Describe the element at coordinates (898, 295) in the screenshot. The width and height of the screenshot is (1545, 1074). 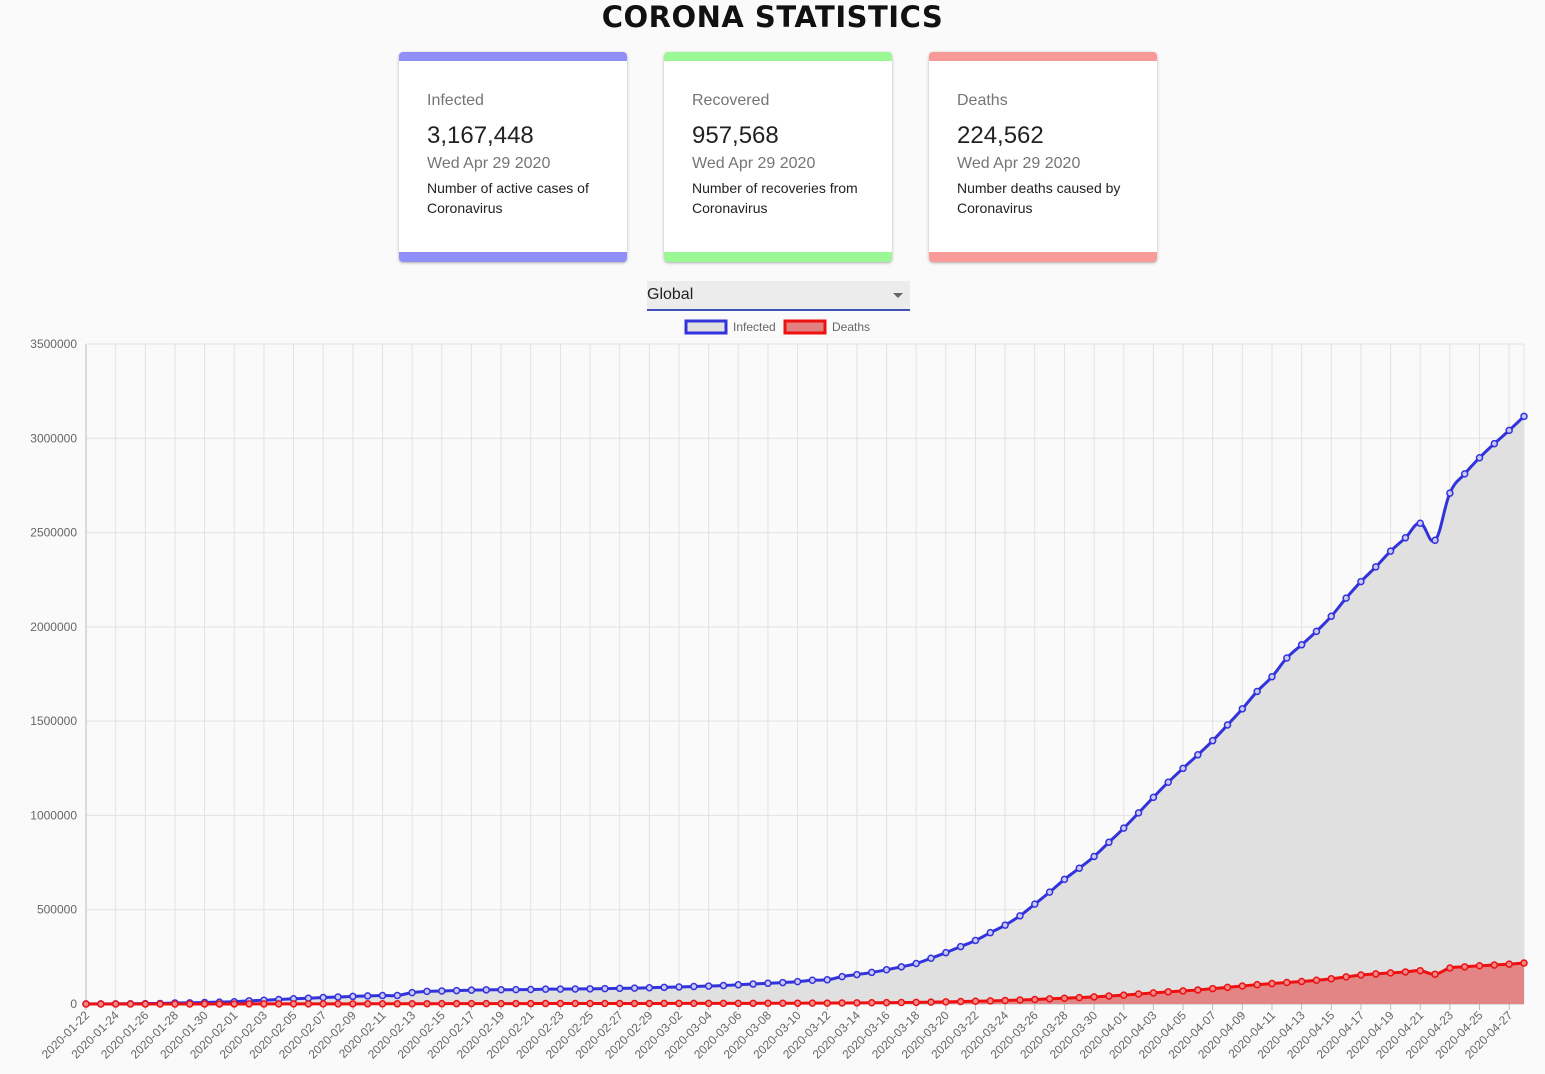
I see `dropdown-arrow-icon` at that location.